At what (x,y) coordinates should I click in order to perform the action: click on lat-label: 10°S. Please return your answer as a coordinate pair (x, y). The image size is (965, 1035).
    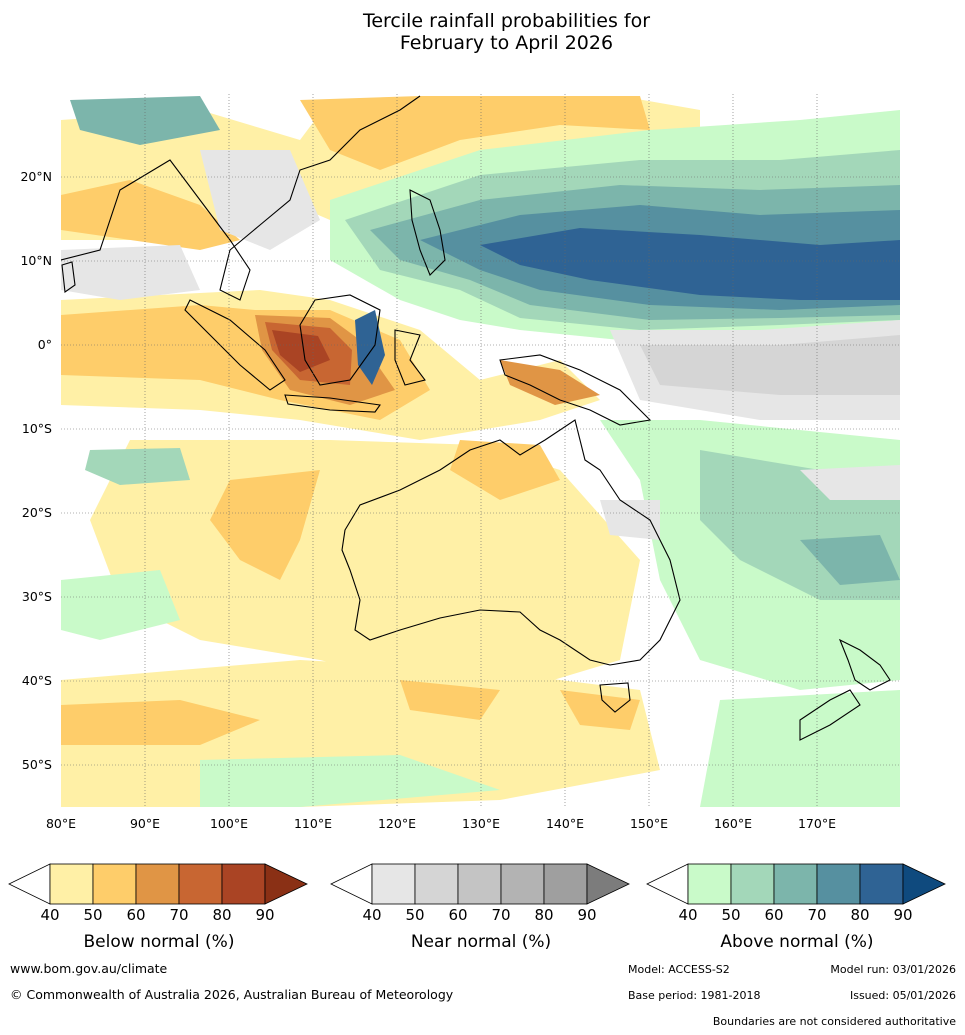
    Looking at the image, I should click on (36, 428).